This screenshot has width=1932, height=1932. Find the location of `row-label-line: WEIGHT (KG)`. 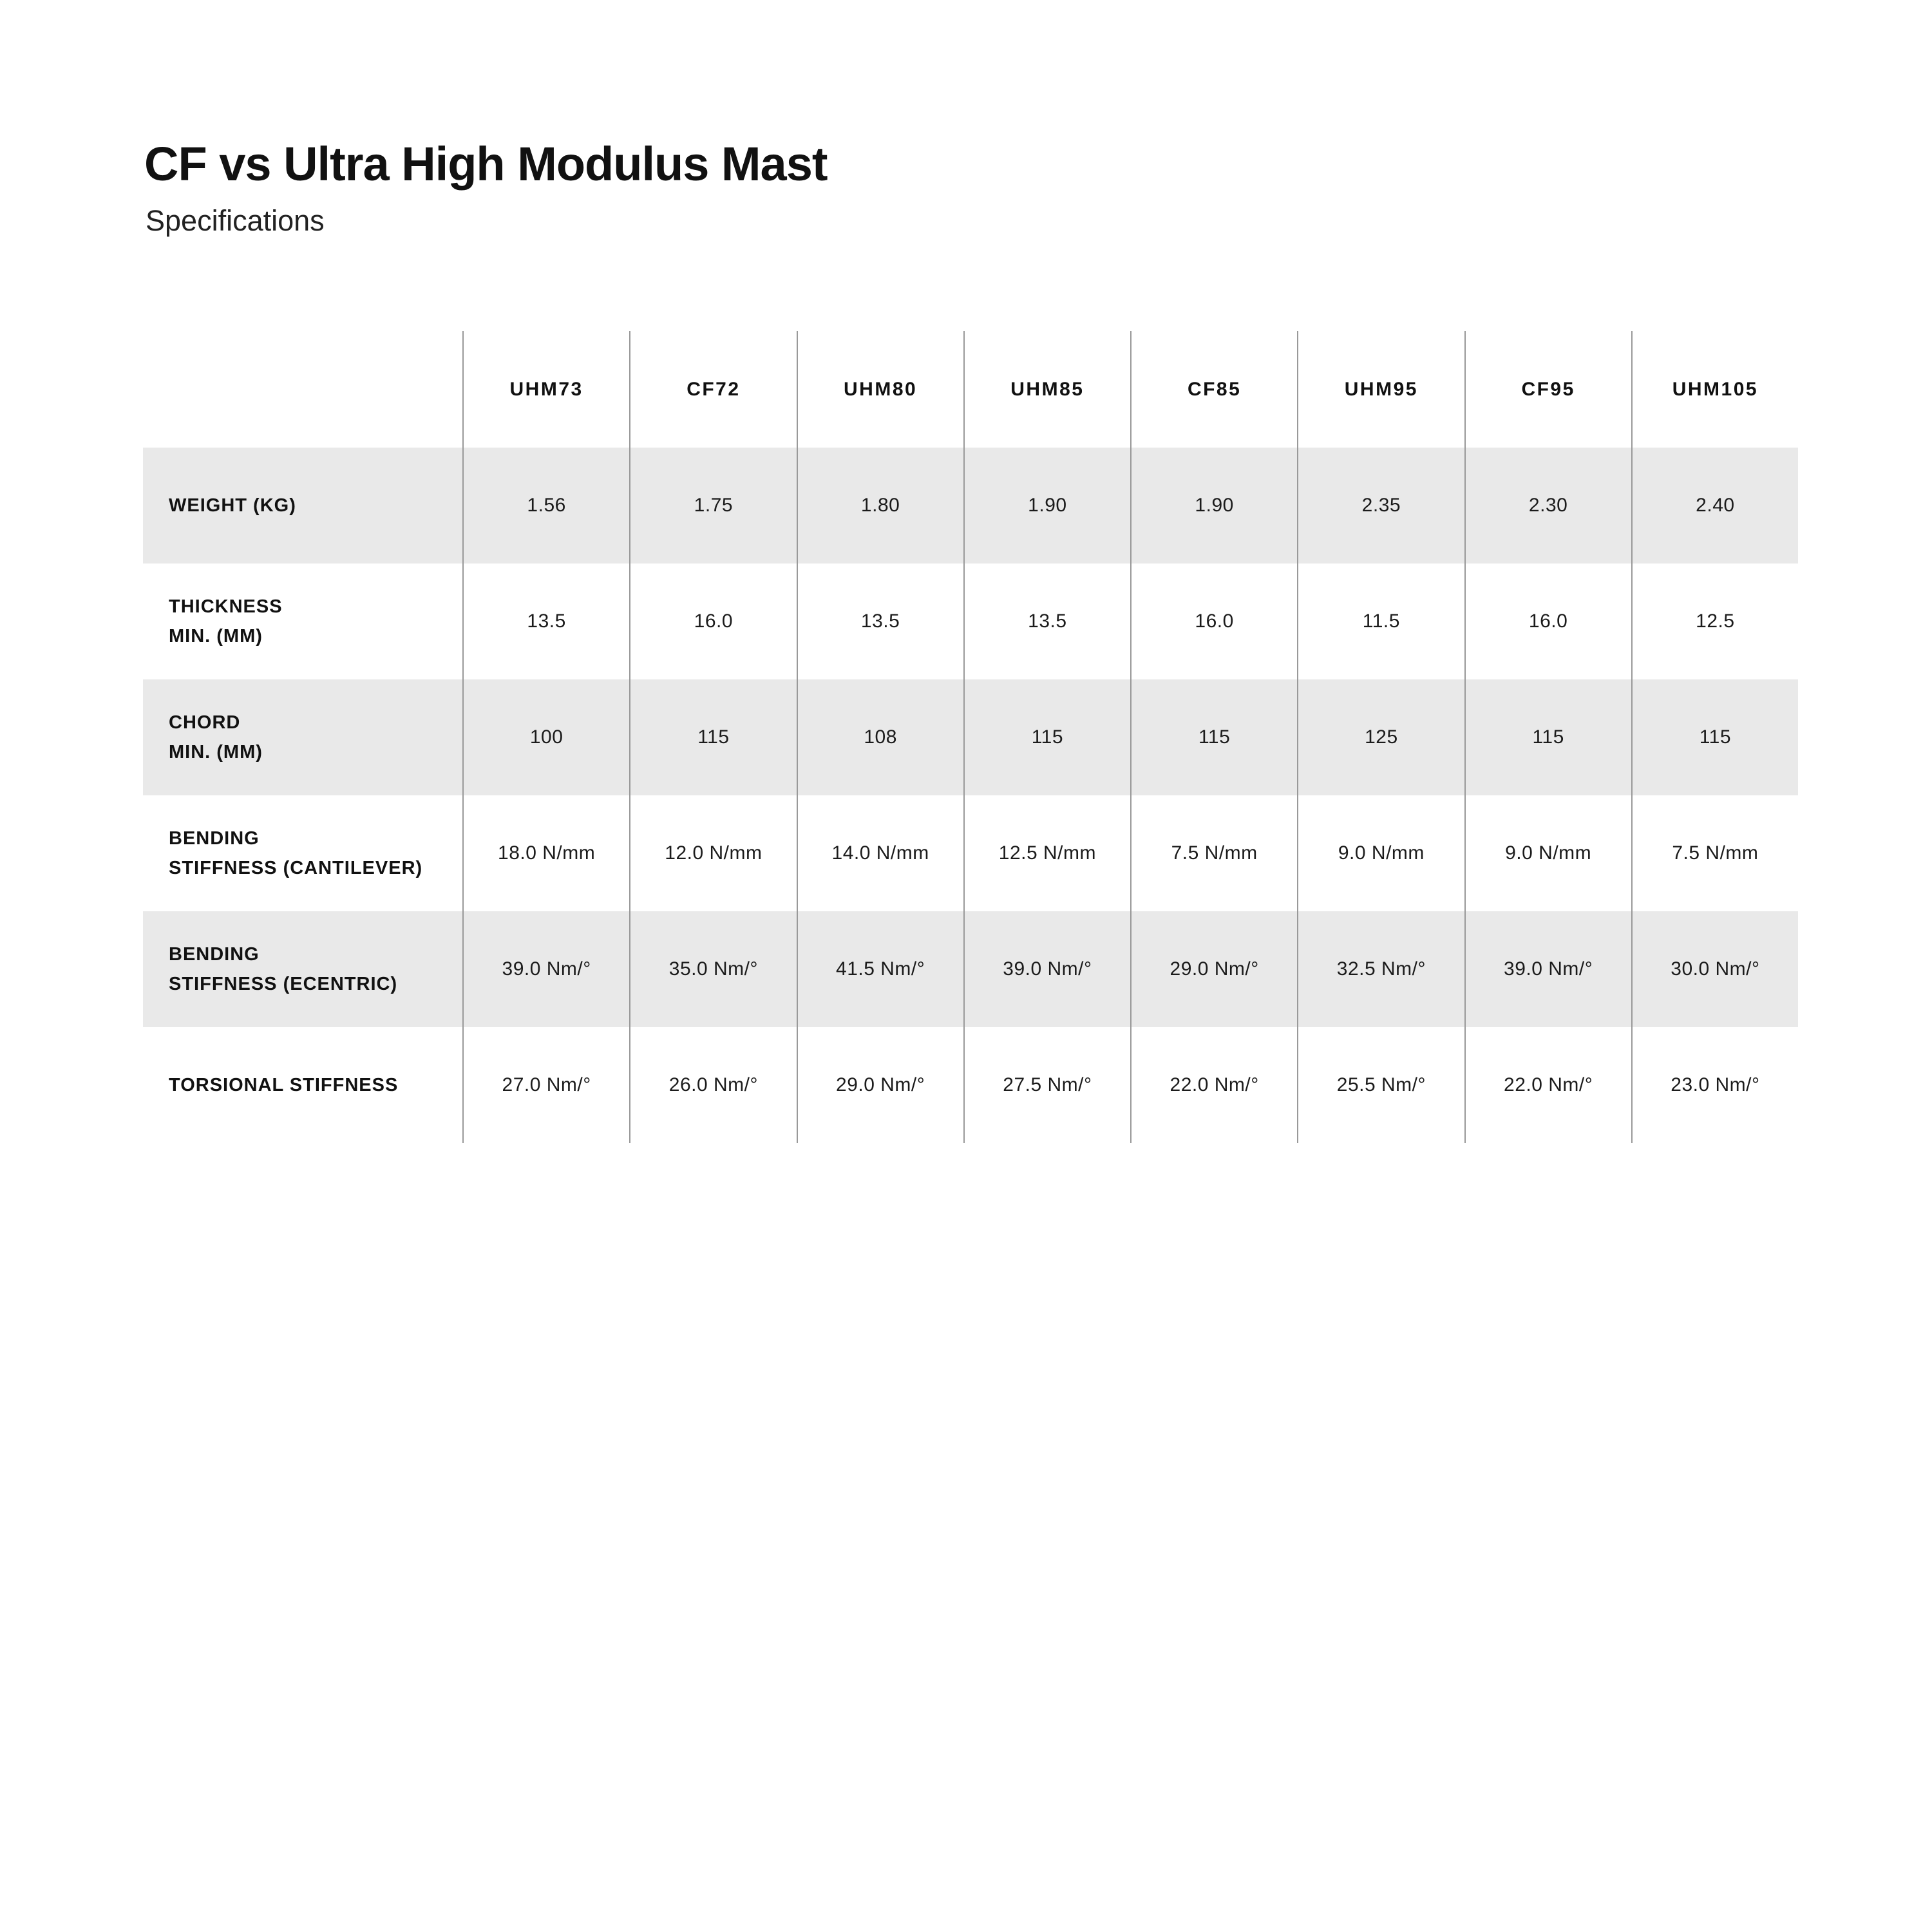

row-label-line: WEIGHT (KG) is located at coordinates (232, 506).